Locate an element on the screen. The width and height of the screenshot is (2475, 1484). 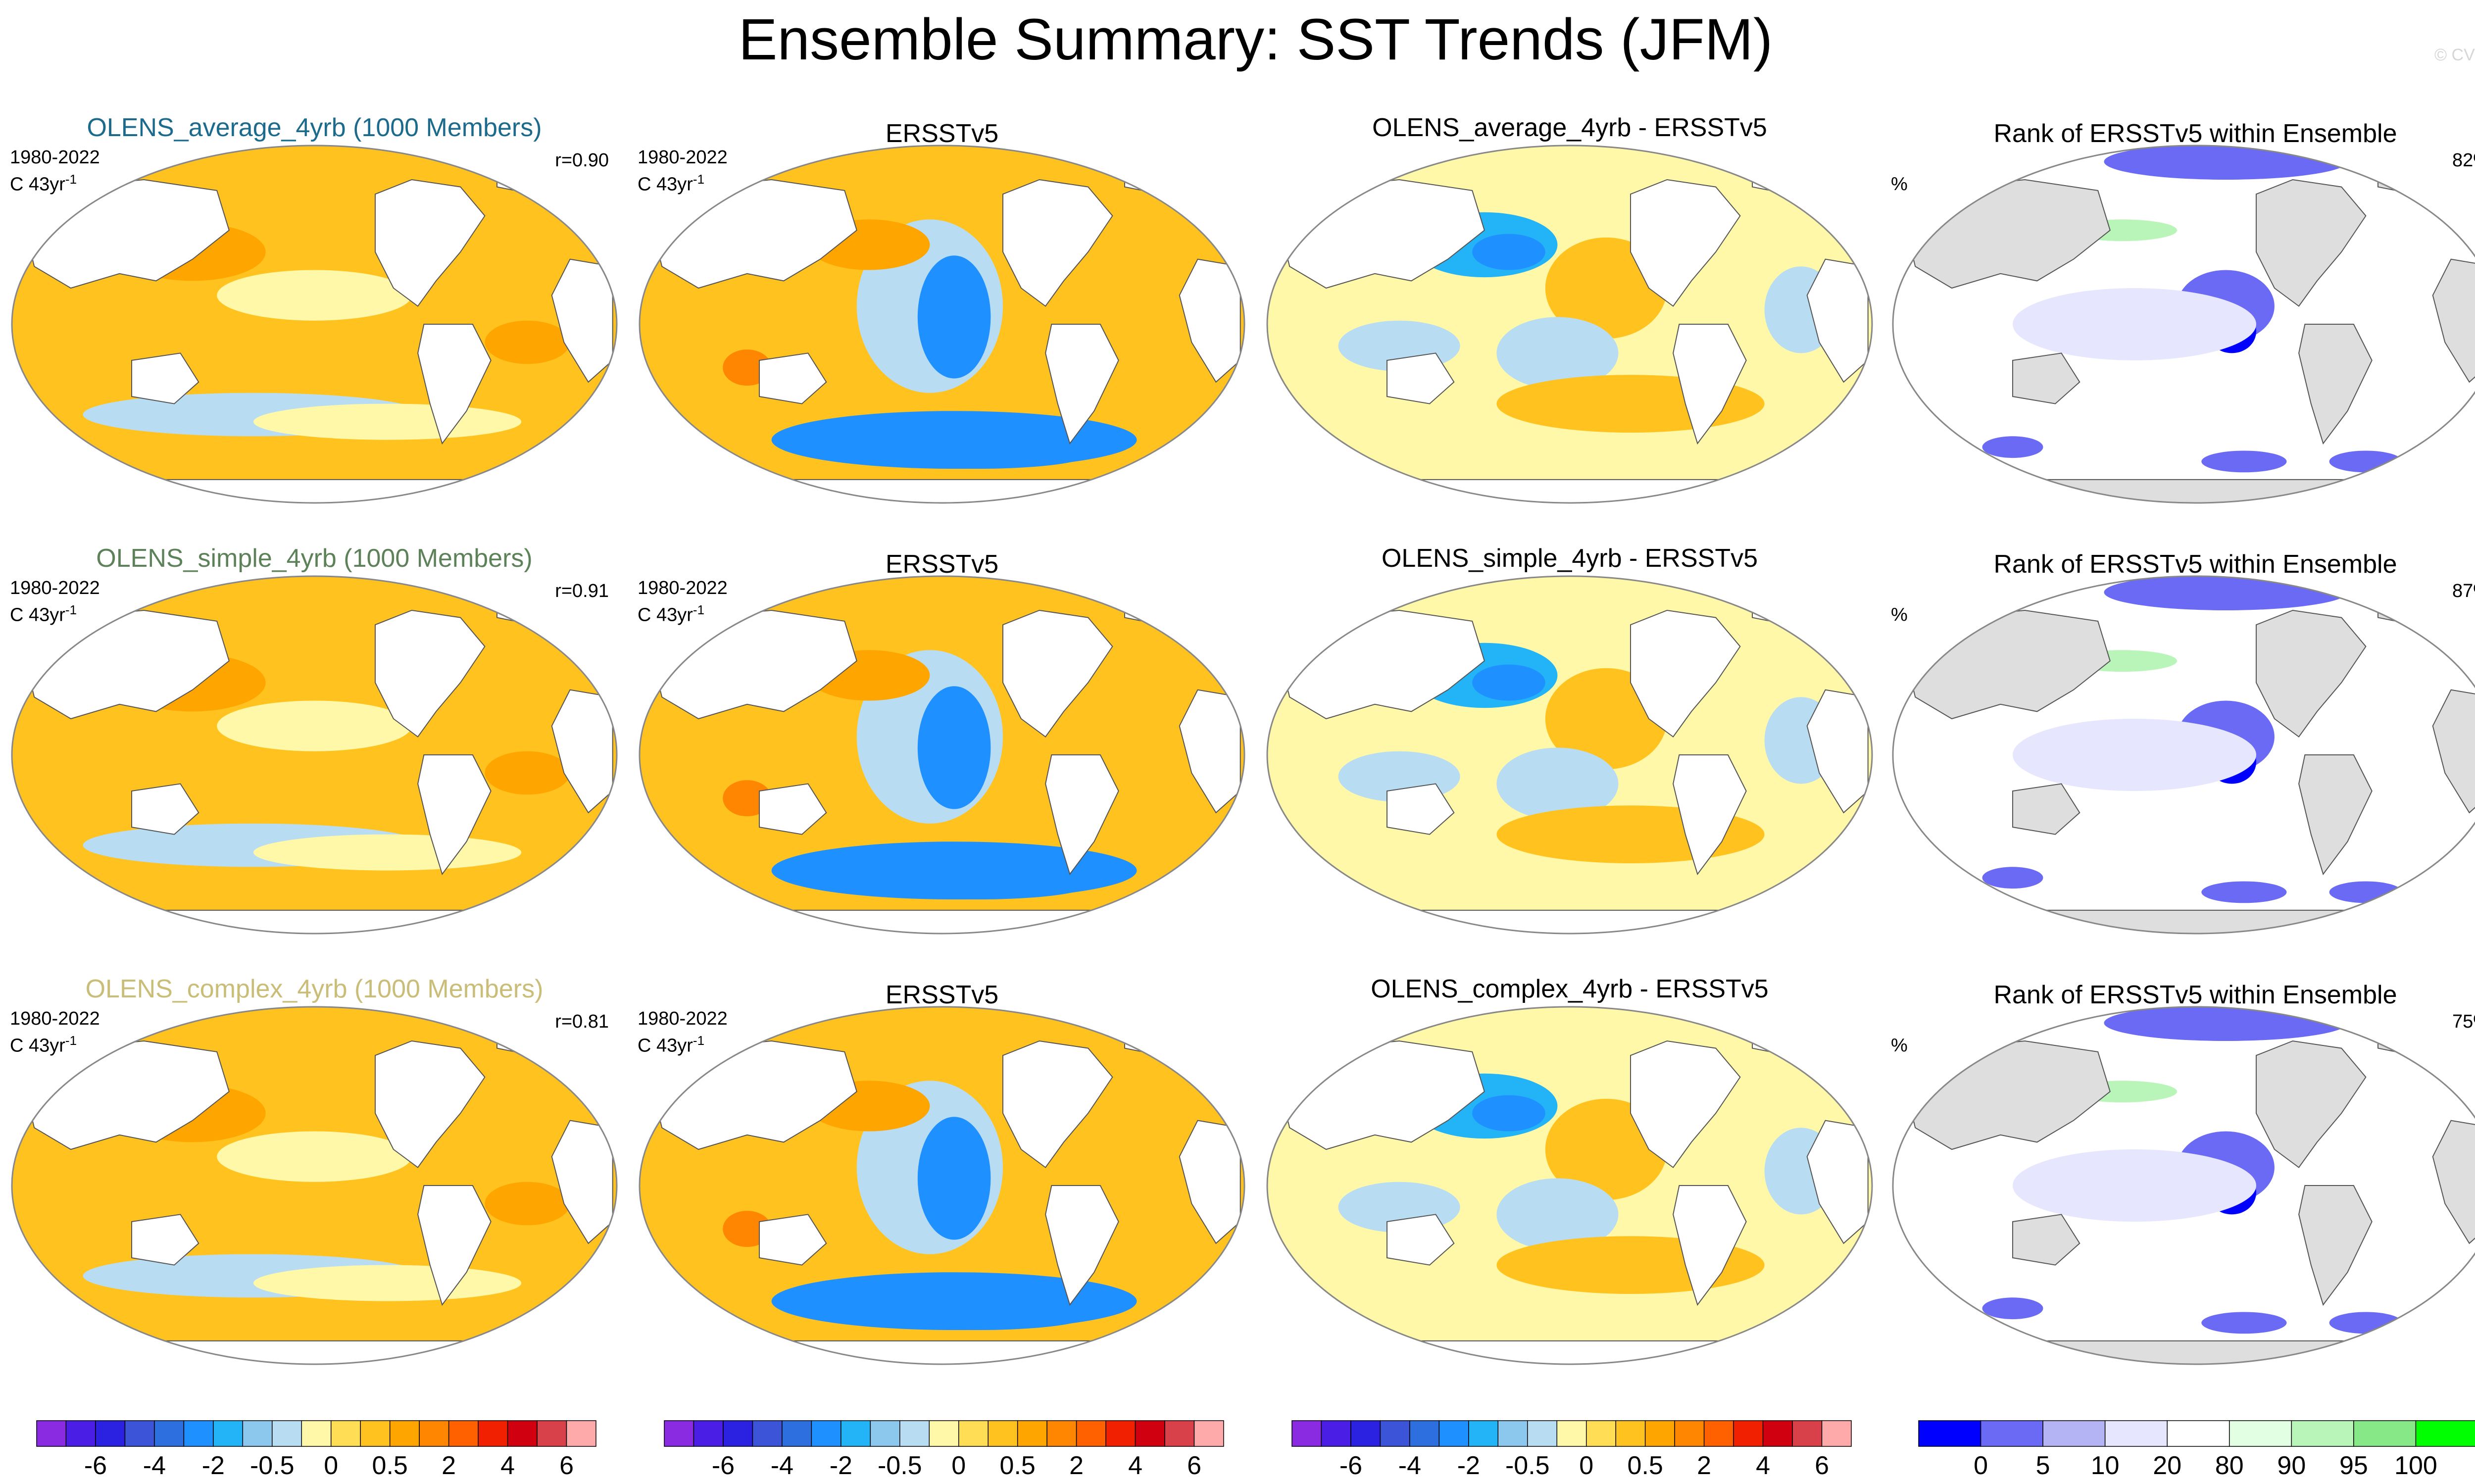
colorbar-tick-label: 95 is located at coordinates (2353, 1465).